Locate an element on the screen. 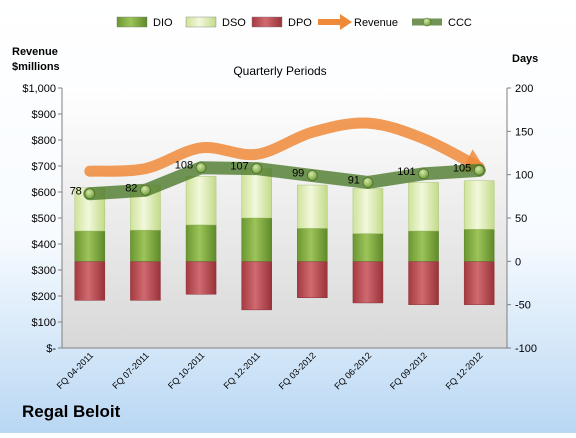  legend-swatch-dso is located at coordinates (201, 22).